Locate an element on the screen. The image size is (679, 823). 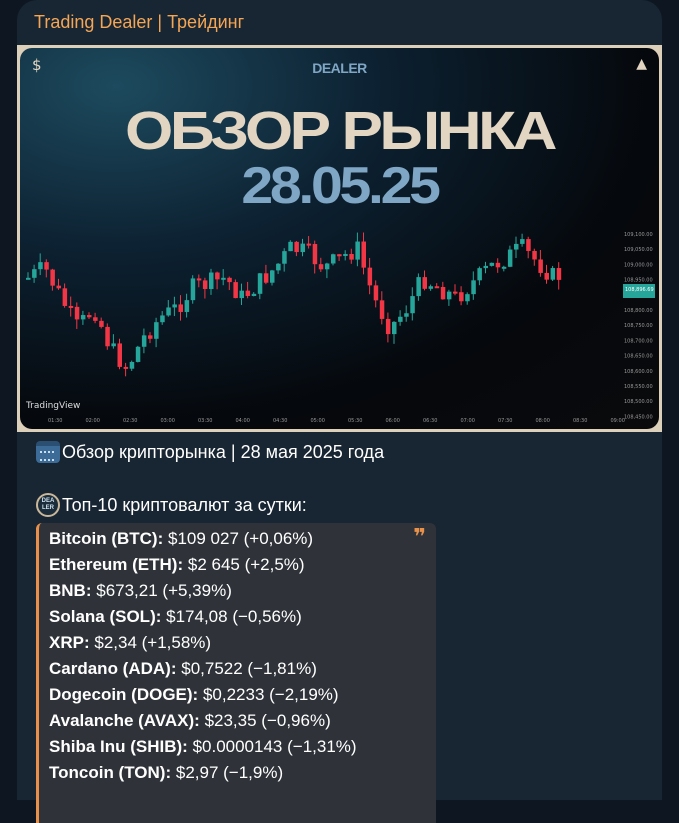
price-tick: 109,050.00 is located at coordinates (638, 250).